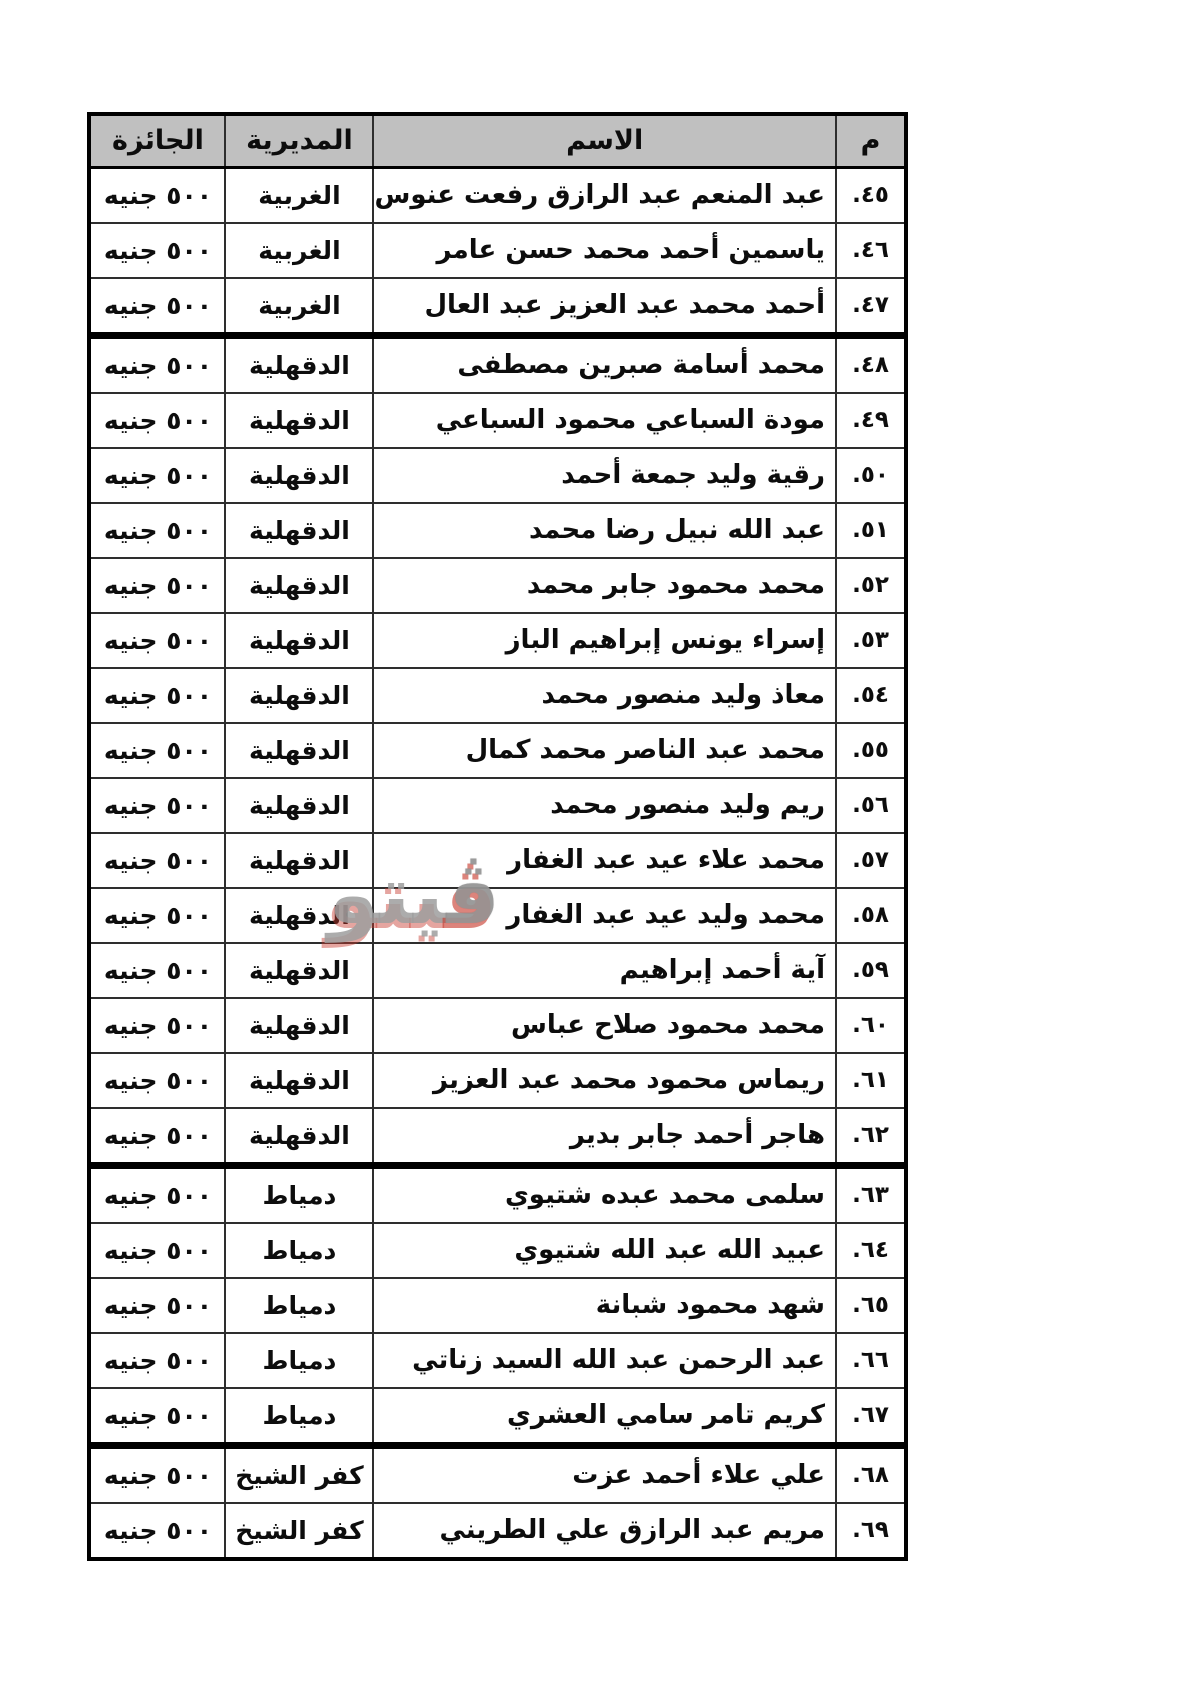 The width and height of the screenshot is (1191, 1685). Describe the element at coordinates (604, 1474) in the screenshot. I see `winner-name: علي علاء أحمد عزت` at that location.